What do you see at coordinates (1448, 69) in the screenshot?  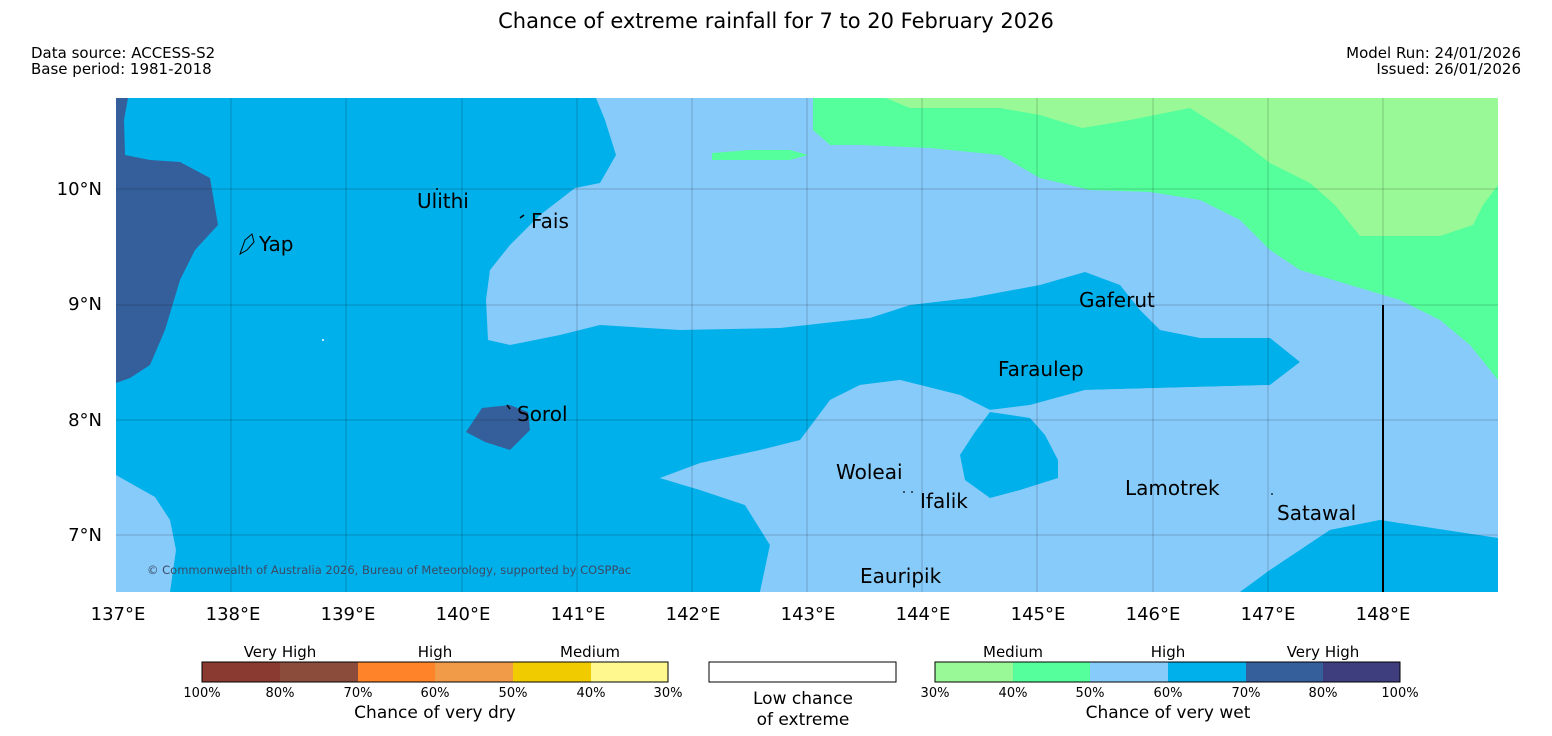 I see `issued-date: Issued: 26/01/2026` at bounding box center [1448, 69].